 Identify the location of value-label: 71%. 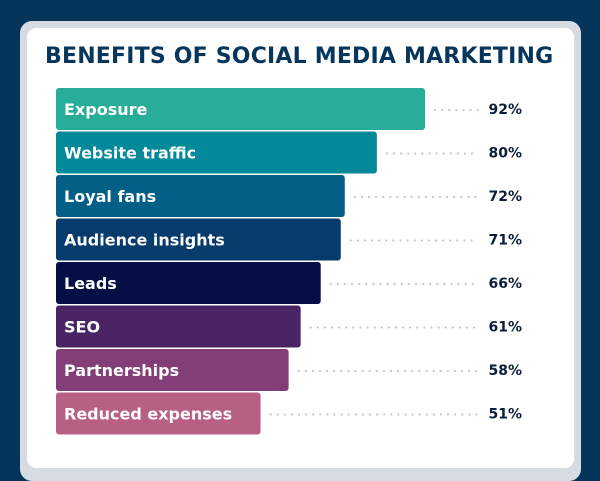
(505, 241).